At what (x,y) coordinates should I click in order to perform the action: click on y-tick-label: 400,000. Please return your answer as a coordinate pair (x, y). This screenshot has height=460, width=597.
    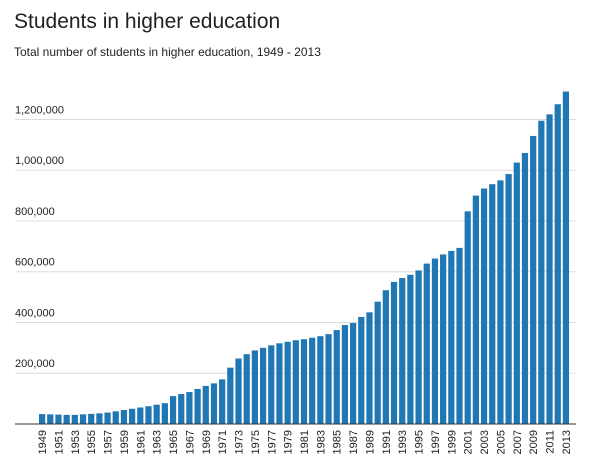
    Looking at the image, I should click on (35, 313).